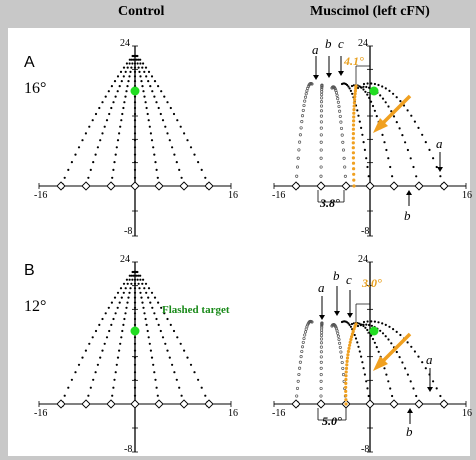 This screenshot has height=460, width=476. Describe the element at coordinates (363, 43) in the screenshot. I see `panel-a-muscimol-y-top: 24` at that location.